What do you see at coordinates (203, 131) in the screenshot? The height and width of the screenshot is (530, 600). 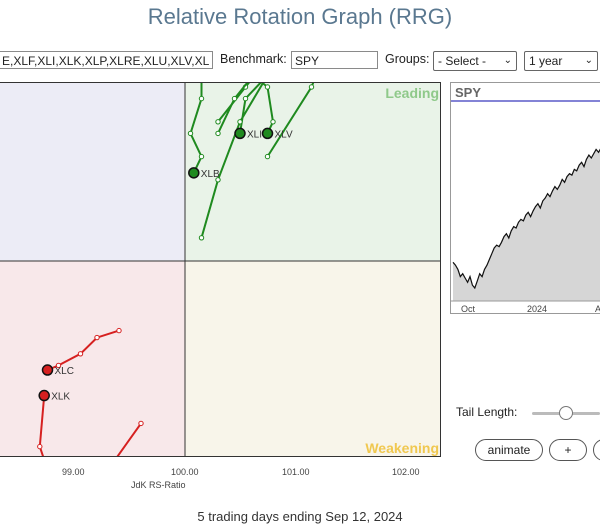 I see `tail-xlb: XLB` at bounding box center [203, 131].